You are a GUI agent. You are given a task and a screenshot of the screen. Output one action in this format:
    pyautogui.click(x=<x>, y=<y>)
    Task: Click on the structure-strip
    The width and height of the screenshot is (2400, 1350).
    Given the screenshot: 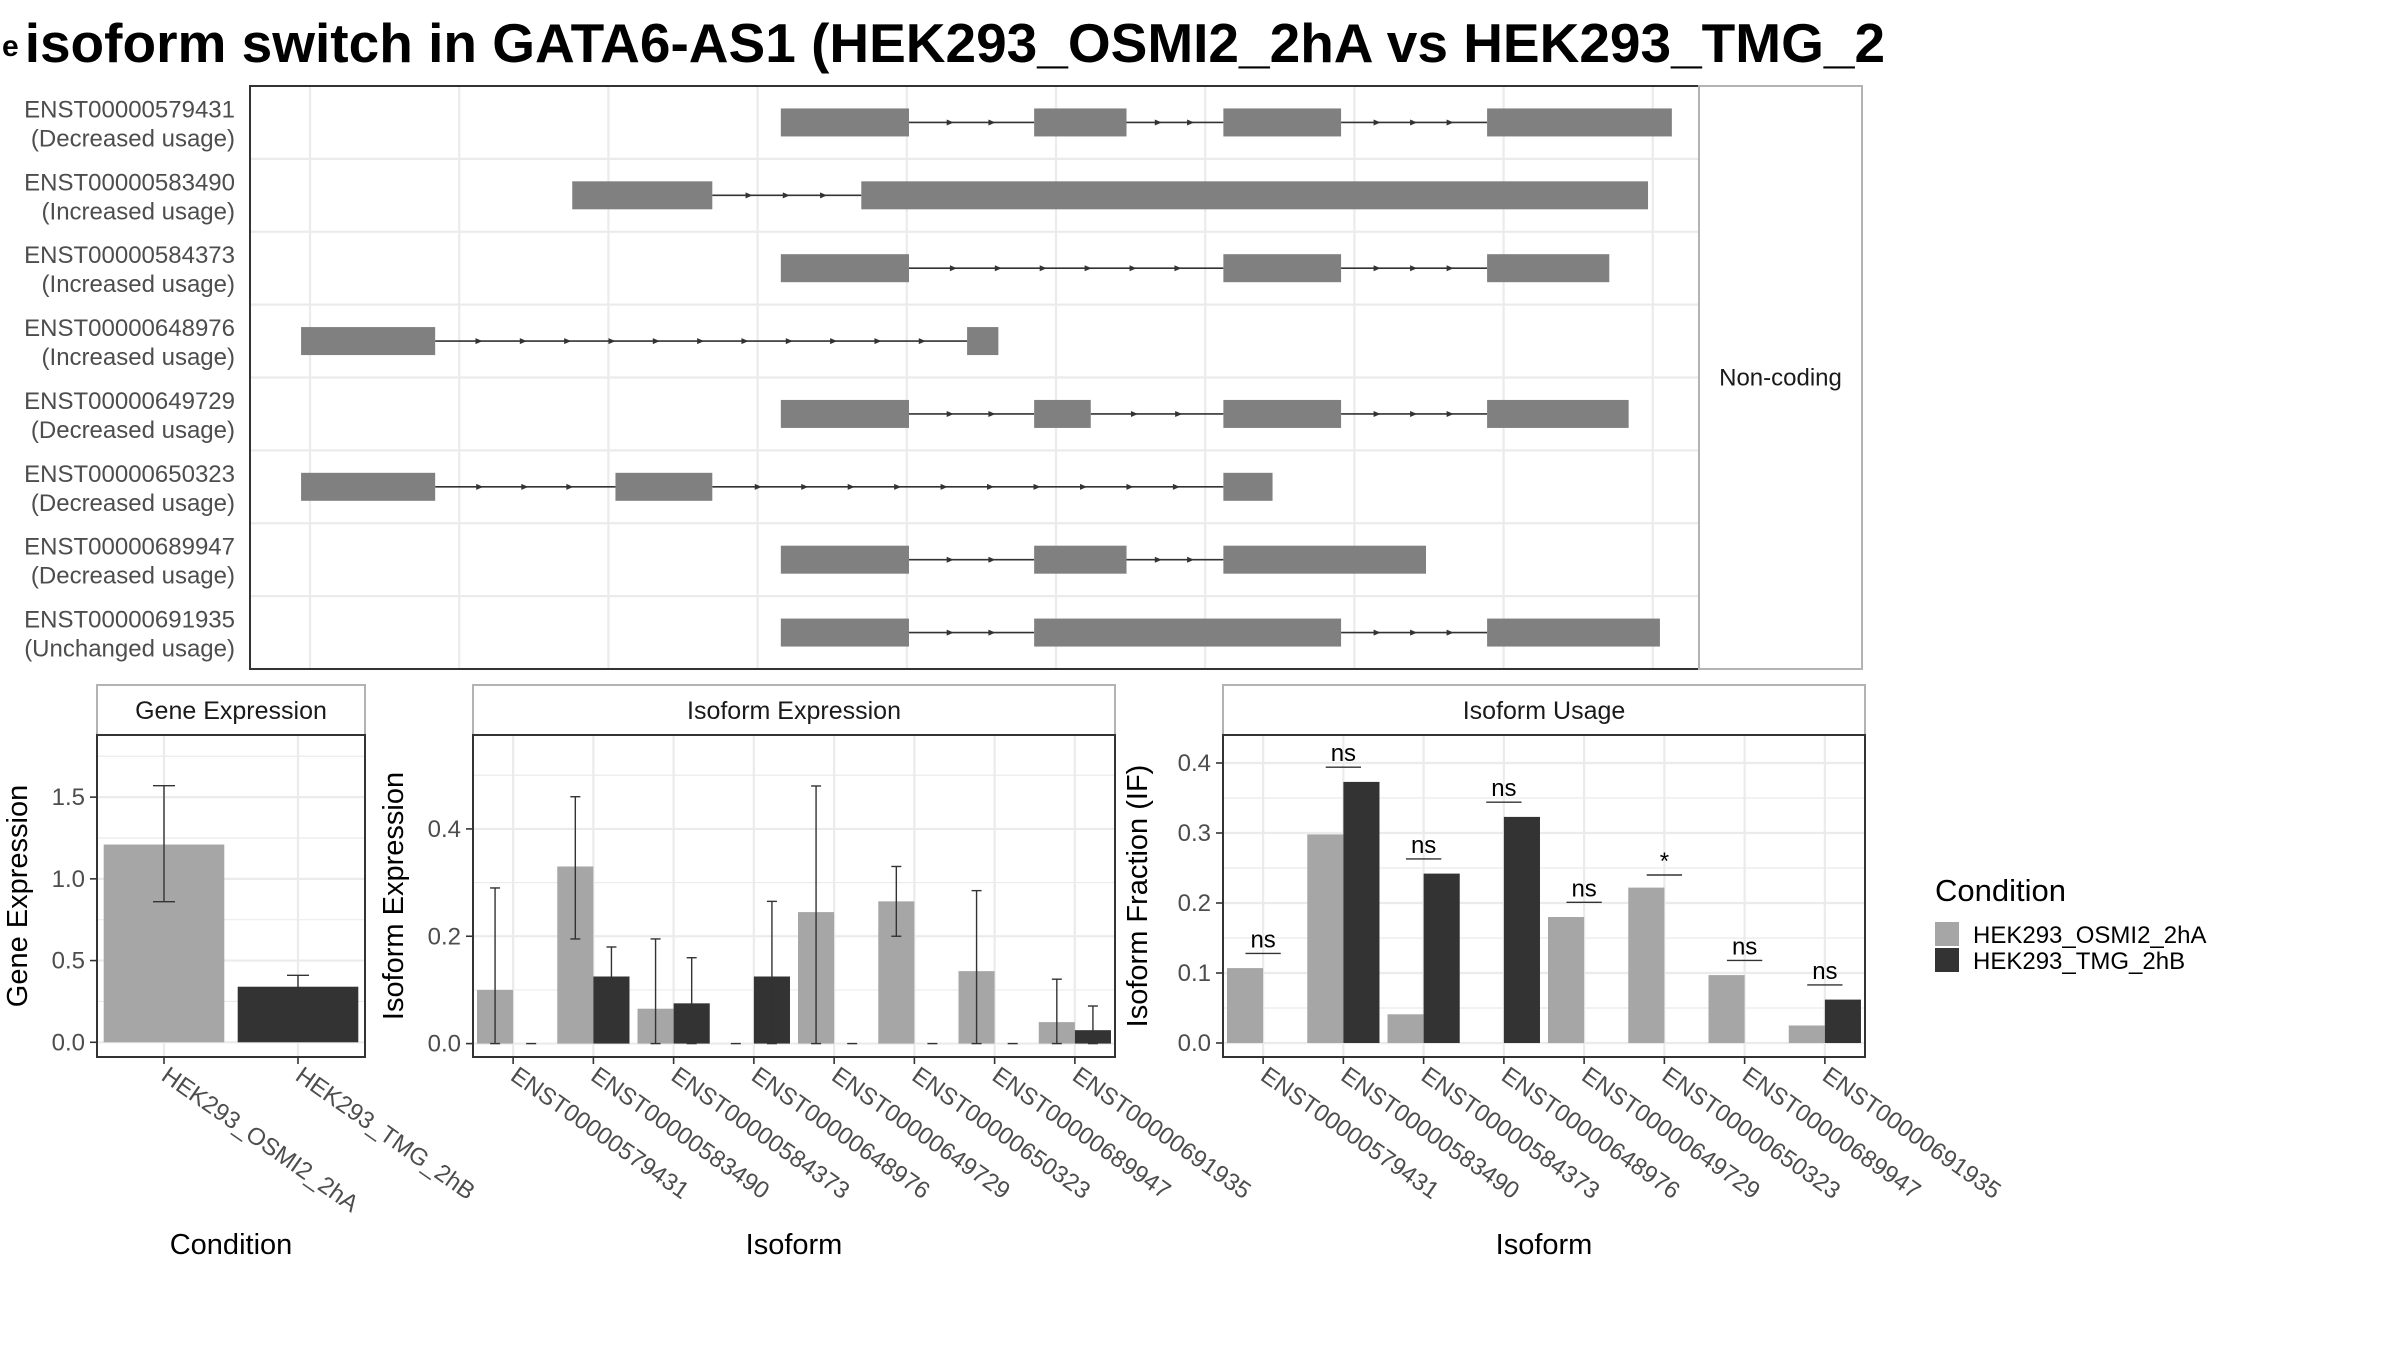 What is the action you would take?
    pyautogui.click(x=1780, y=377)
    